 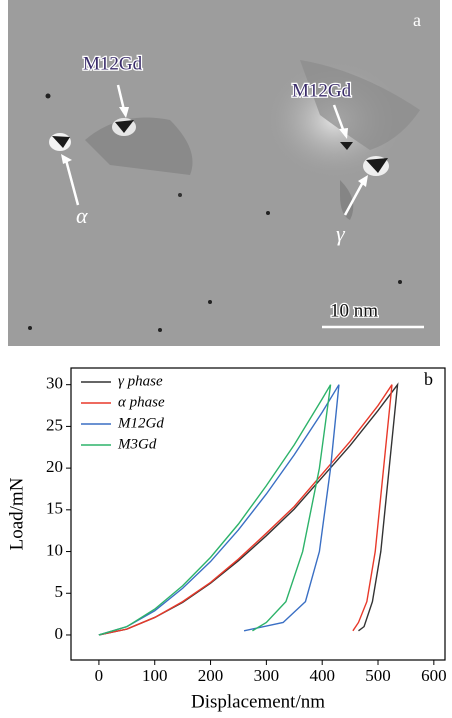 What do you see at coordinates (417, 20) in the screenshot?
I see `panel-label: a` at bounding box center [417, 20].